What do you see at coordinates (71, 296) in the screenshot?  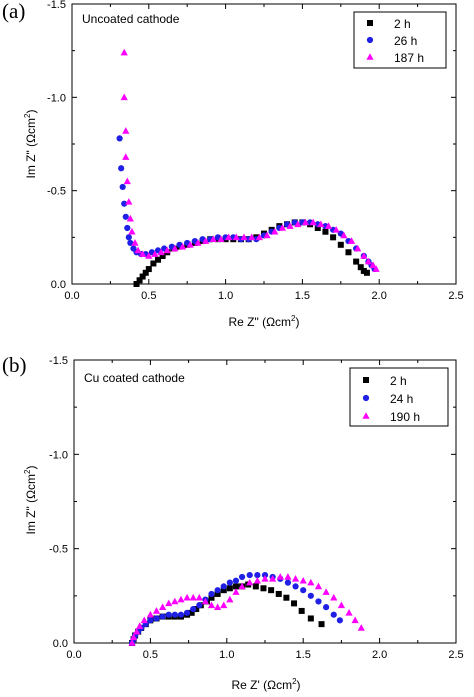 I see `x-tick-label-a: 0.0` at bounding box center [71, 296].